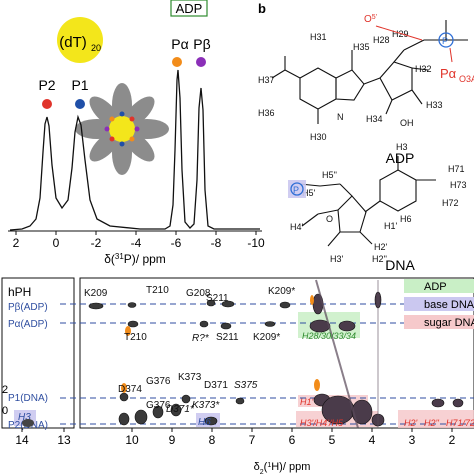 This screenshot has height=474, width=474. I want to click on dt20-label: (dT), so click(73, 42).